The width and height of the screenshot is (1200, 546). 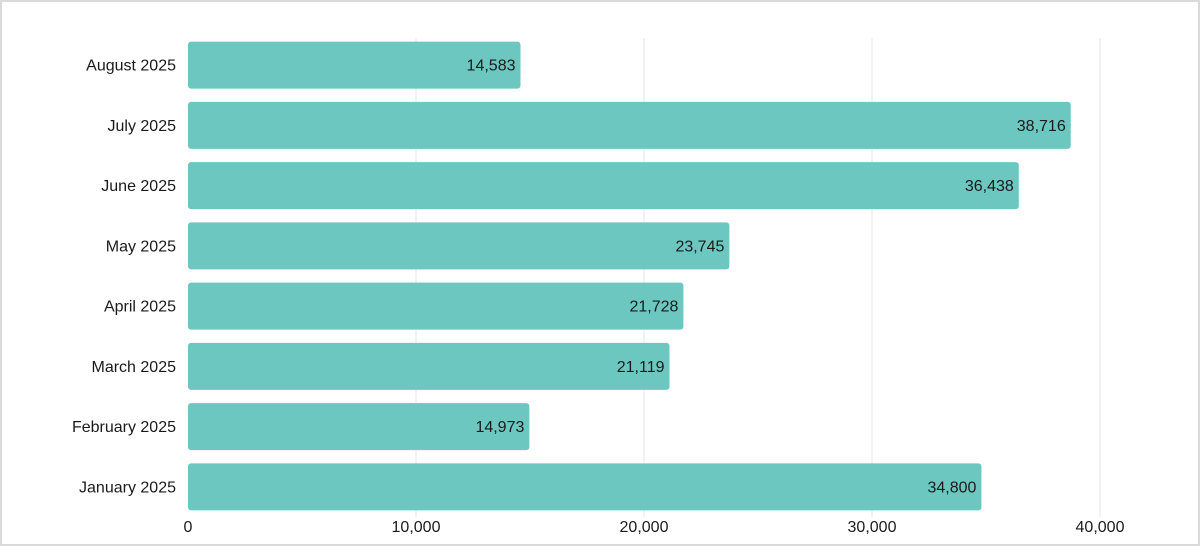 I want to click on x-axis-tick-labels: 0 10,000 20,000 30,000 40,000, so click(x=654, y=527).